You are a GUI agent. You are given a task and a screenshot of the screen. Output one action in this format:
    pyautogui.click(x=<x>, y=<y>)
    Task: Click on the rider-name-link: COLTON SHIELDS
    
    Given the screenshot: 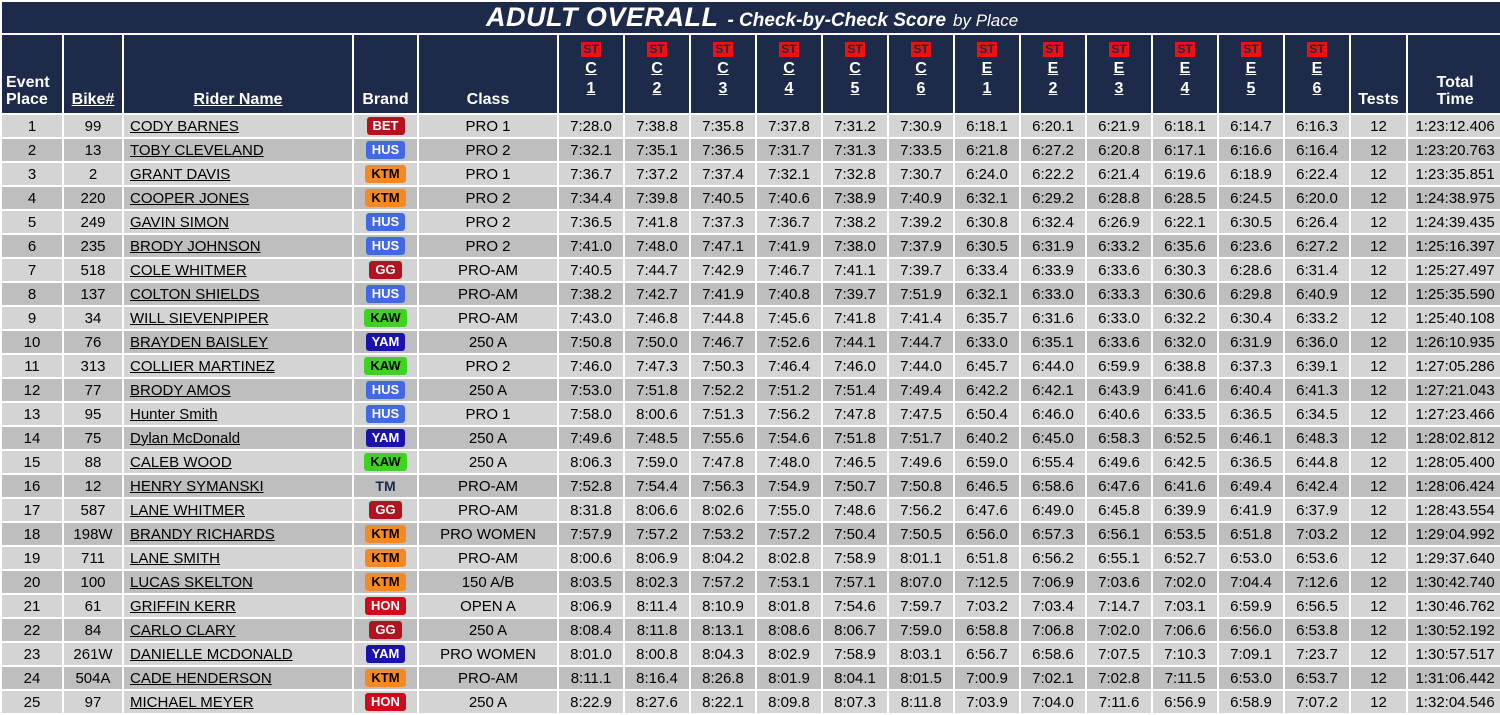 What is the action you would take?
    pyautogui.click(x=195, y=294)
    